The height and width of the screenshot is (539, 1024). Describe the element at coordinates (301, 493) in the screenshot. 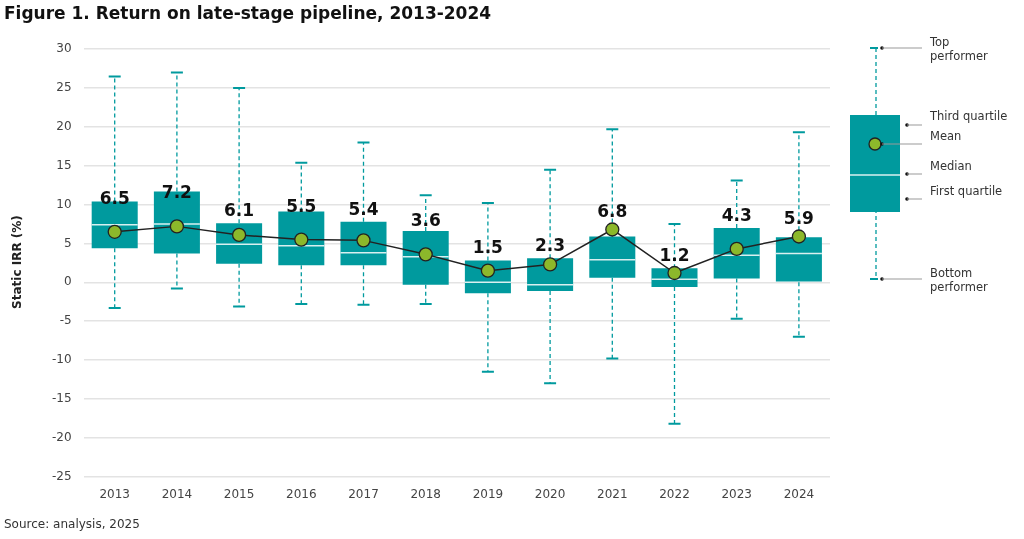

I see `x-tick-label: 2016` at that location.